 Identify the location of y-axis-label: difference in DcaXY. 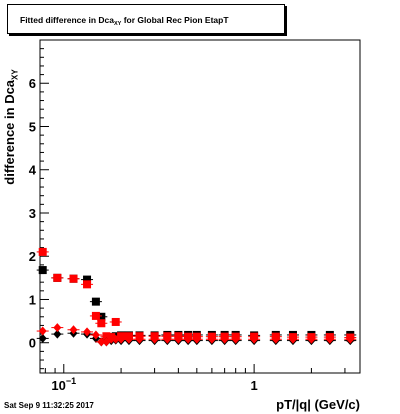
(12, 127).